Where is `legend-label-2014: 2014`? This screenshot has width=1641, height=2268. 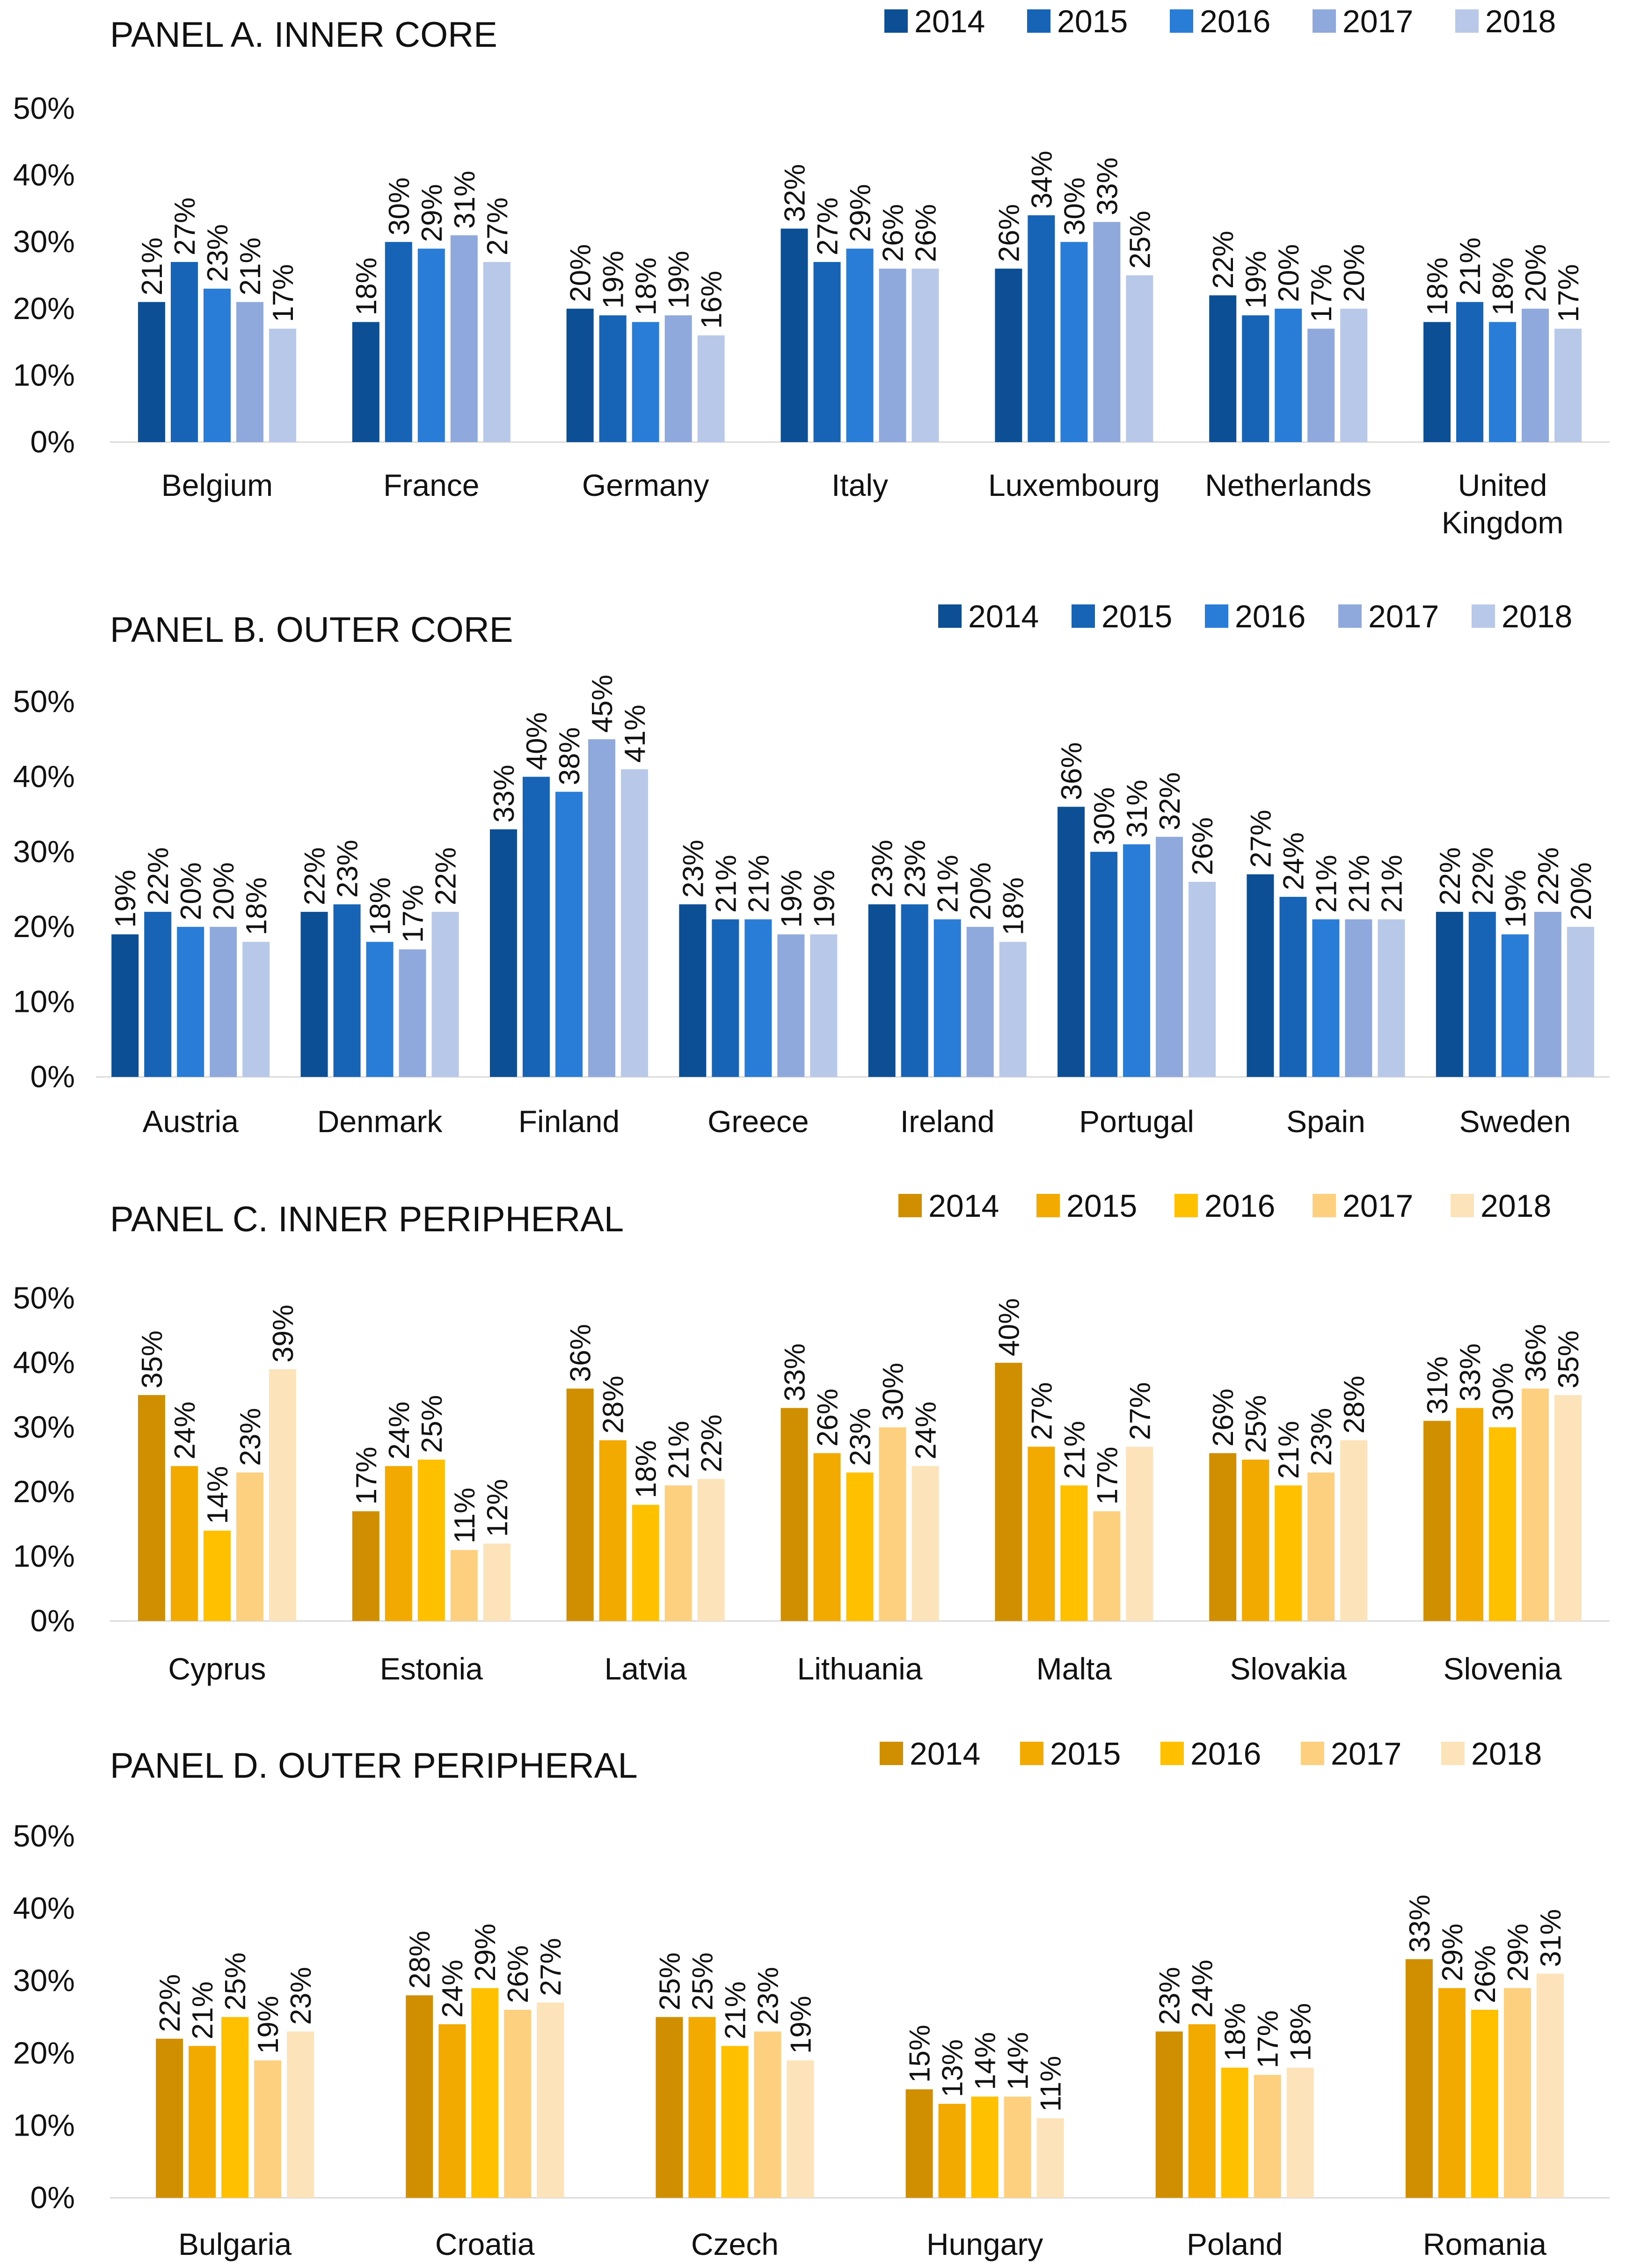
legend-label-2014: 2014 is located at coordinates (945, 1754).